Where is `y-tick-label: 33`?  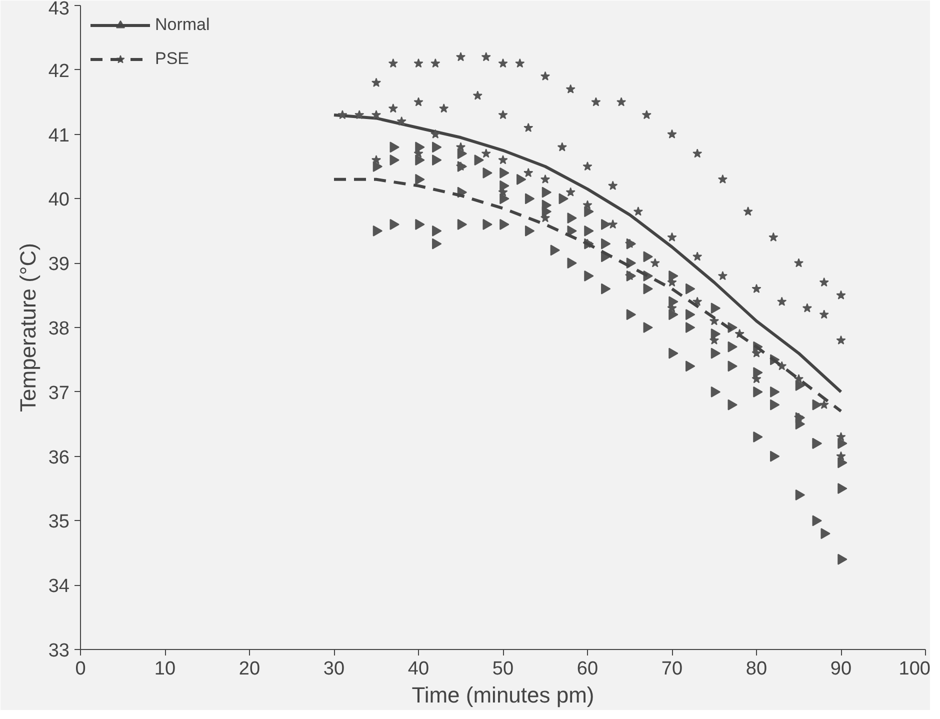
y-tick-label: 33 is located at coordinates (59, 651).